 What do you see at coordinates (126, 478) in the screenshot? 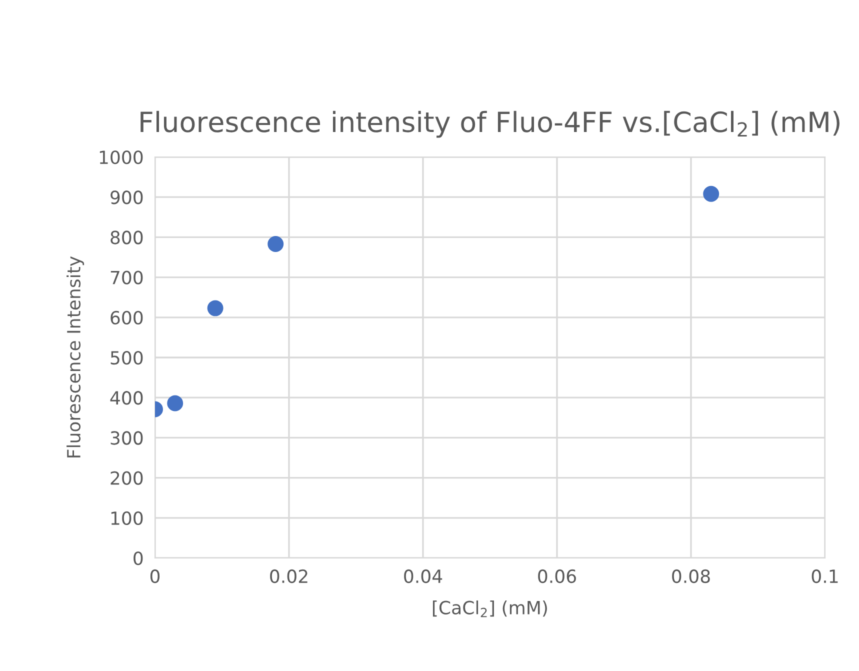
I see `y-tick-label: 200` at bounding box center [126, 478].